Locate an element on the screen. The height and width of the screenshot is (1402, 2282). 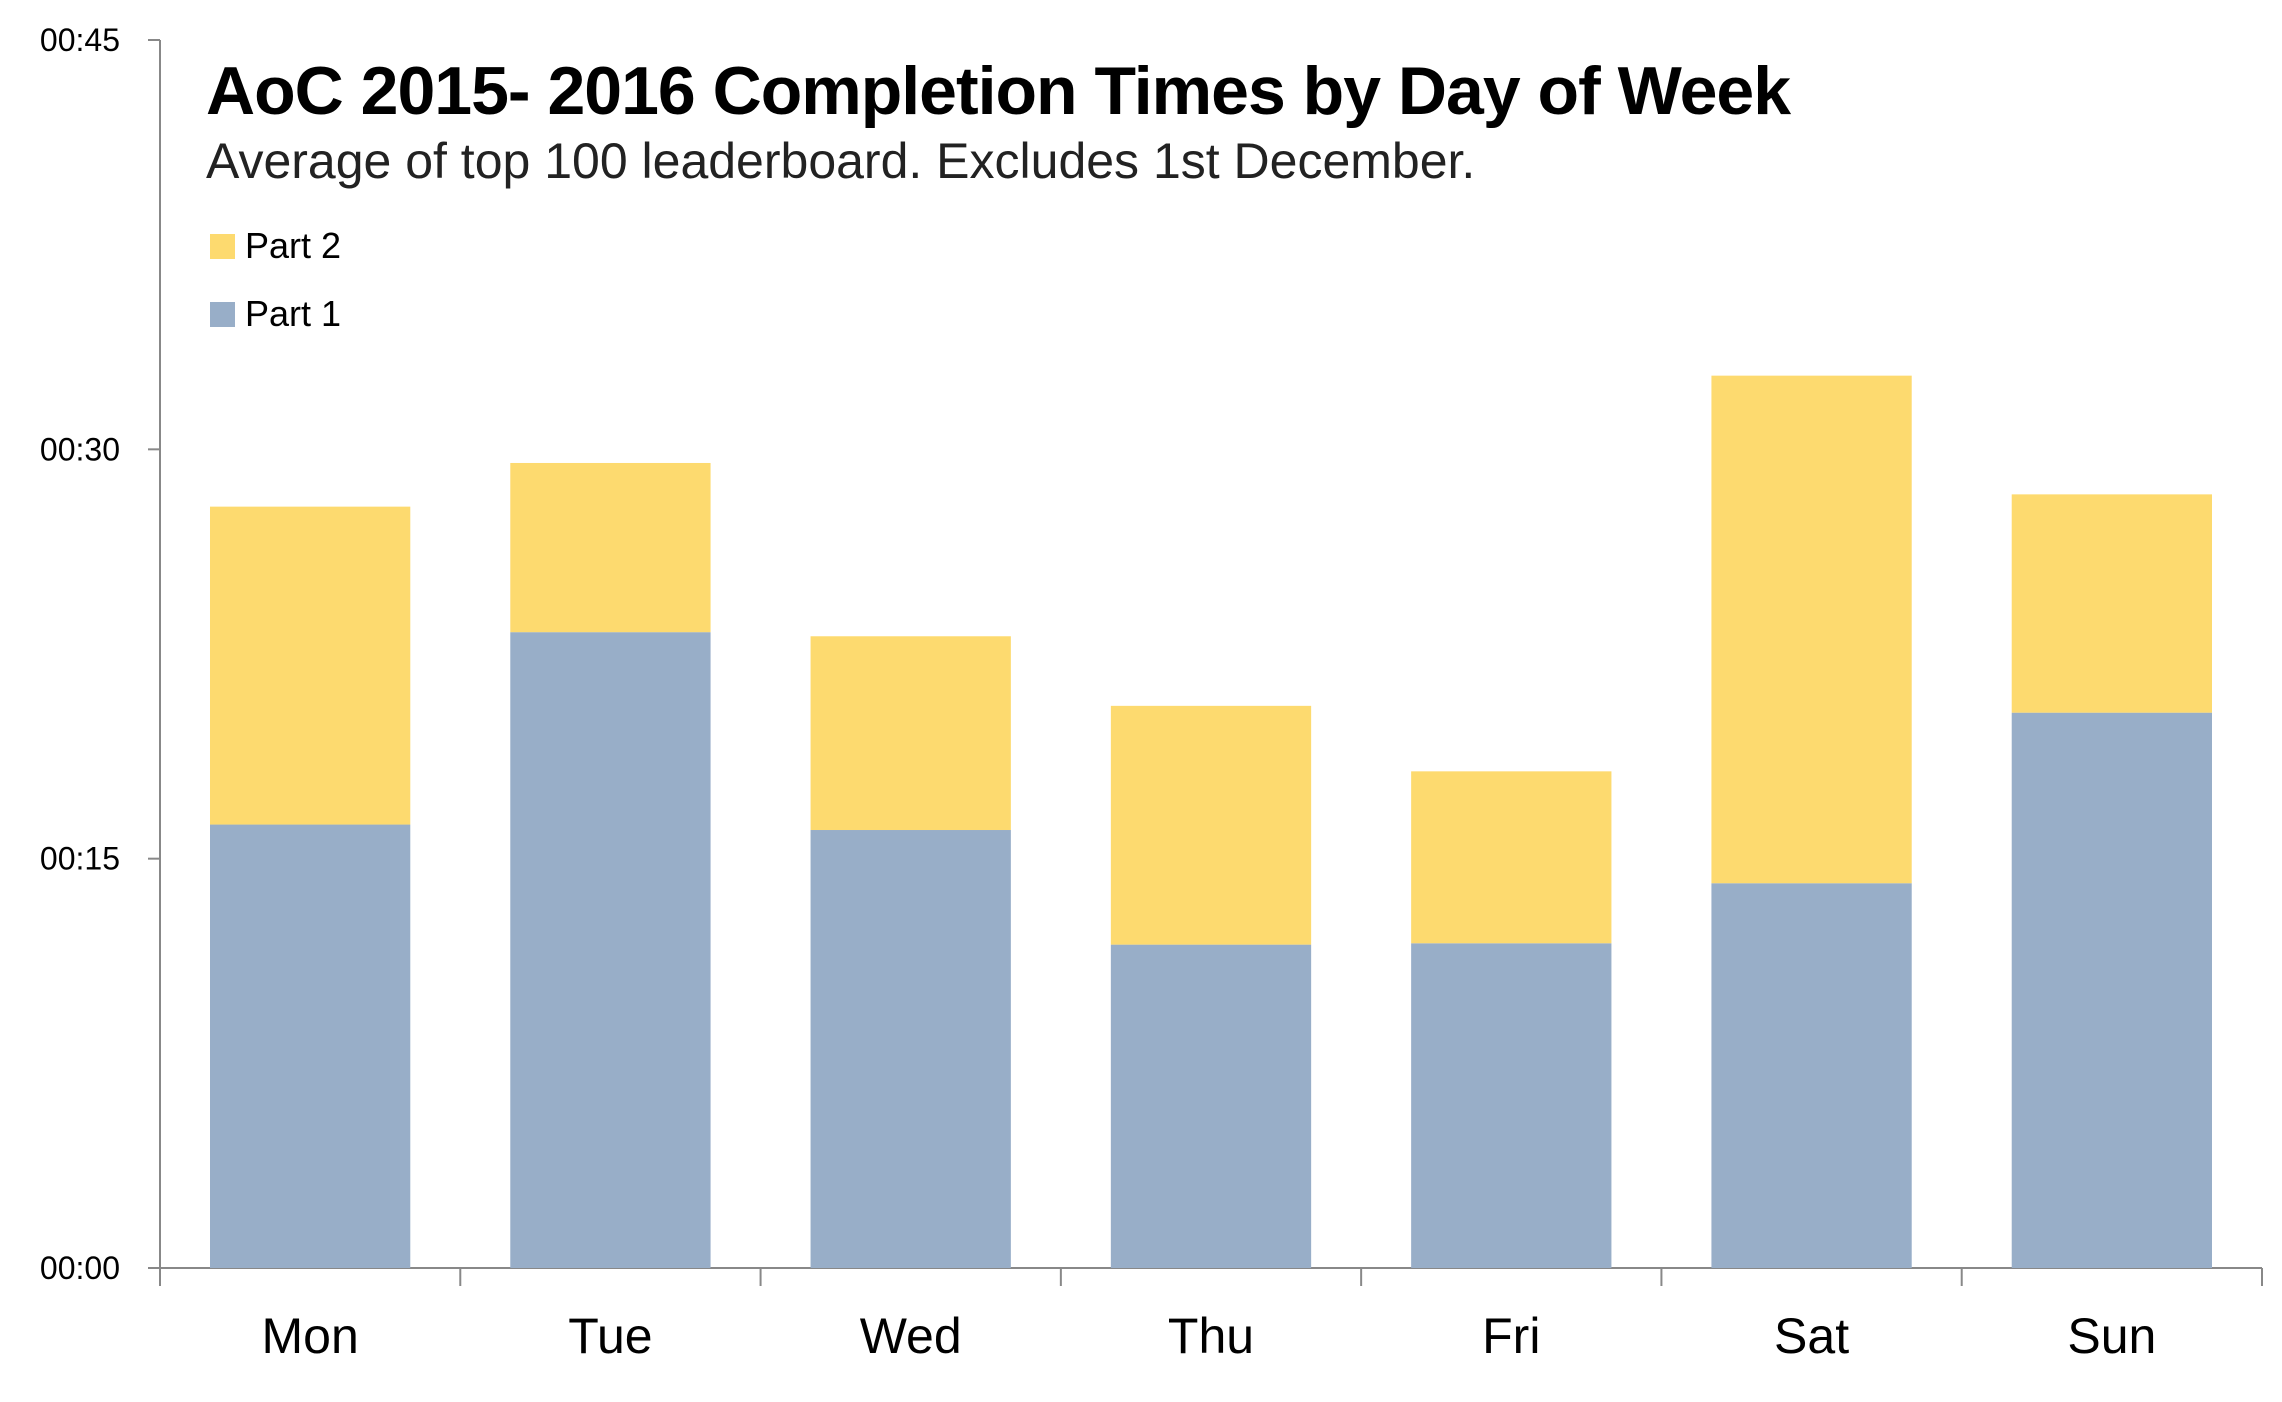
bar-part-1-tue is located at coordinates (610, 950).